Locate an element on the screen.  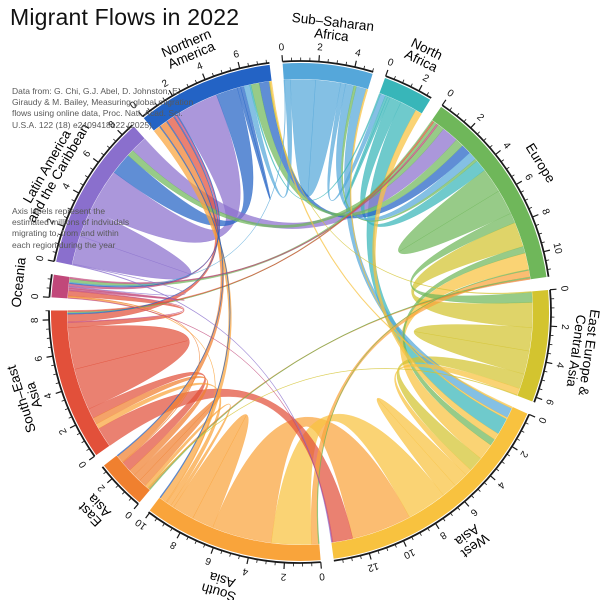
page-title: Migrant Flows in 2022 is located at coordinates (125, 17).